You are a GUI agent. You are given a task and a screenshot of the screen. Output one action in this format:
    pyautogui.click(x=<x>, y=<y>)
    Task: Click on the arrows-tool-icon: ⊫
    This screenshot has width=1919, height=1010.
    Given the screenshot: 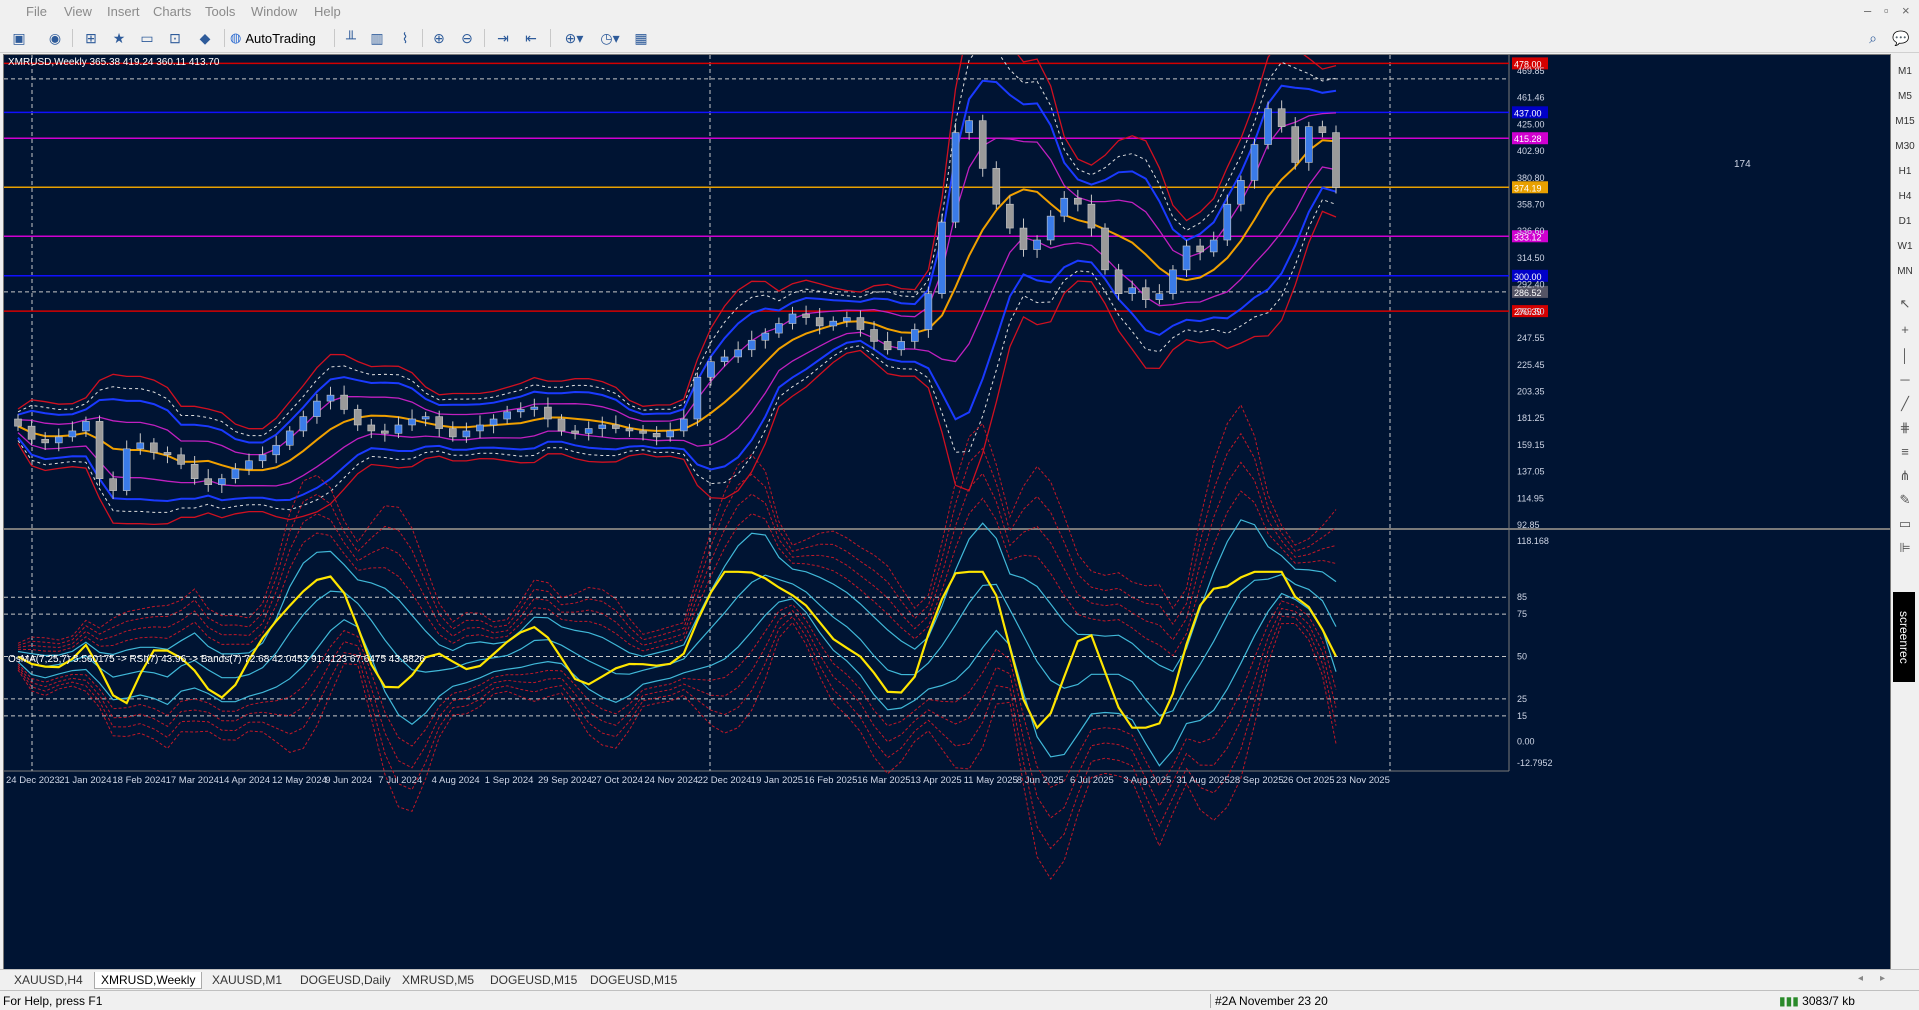 What is the action you would take?
    pyautogui.click(x=1905, y=547)
    